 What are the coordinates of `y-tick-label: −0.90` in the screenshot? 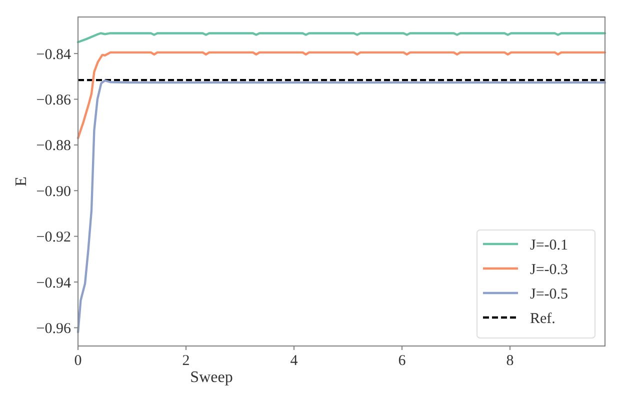 It's located at (53, 192).